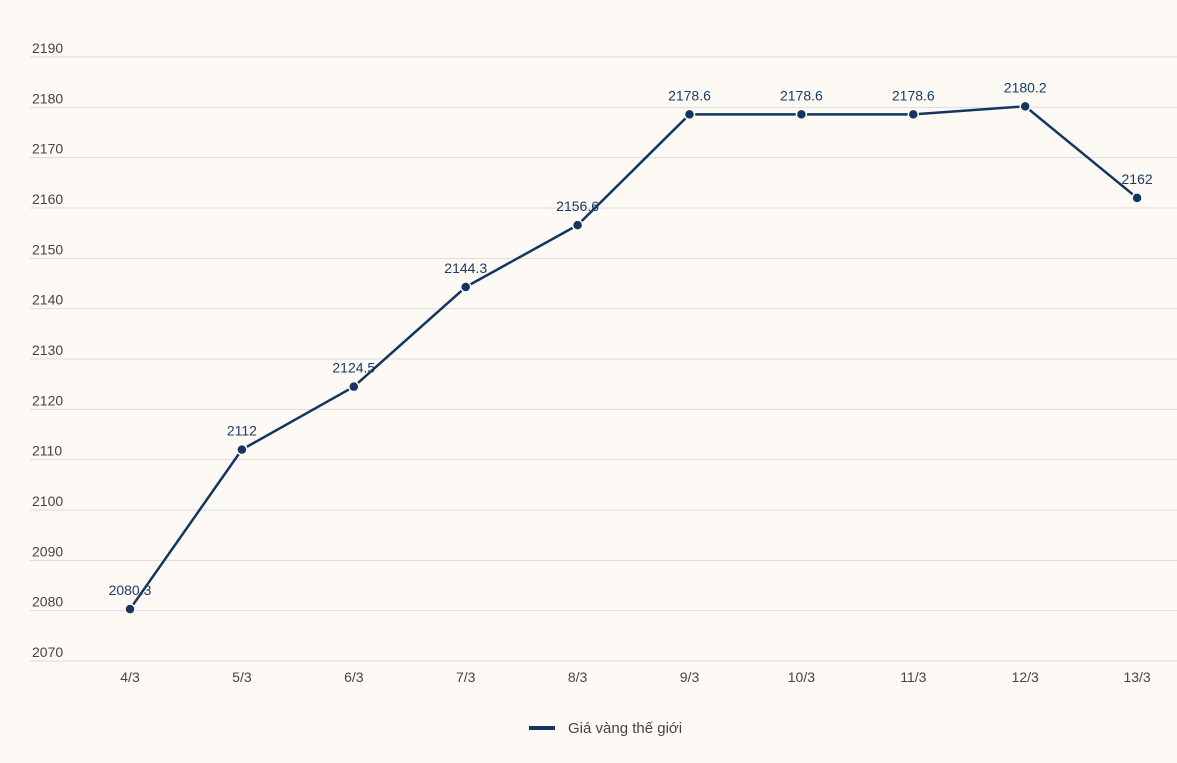 The width and height of the screenshot is (1177, 763). I want to click on x-tick-label: 13/3, so click(1136, 677).